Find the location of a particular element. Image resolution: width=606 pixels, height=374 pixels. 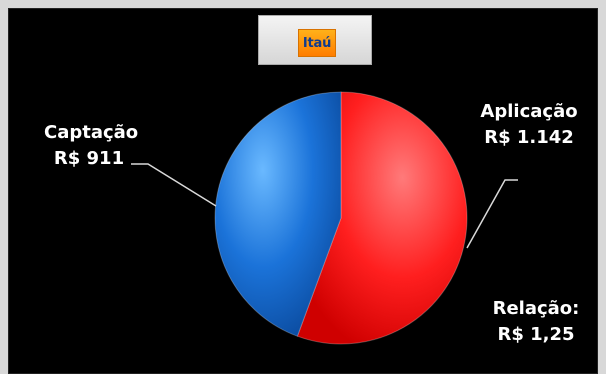

relacao-value: R$ 1,25 is located at coordinates (536, 334).